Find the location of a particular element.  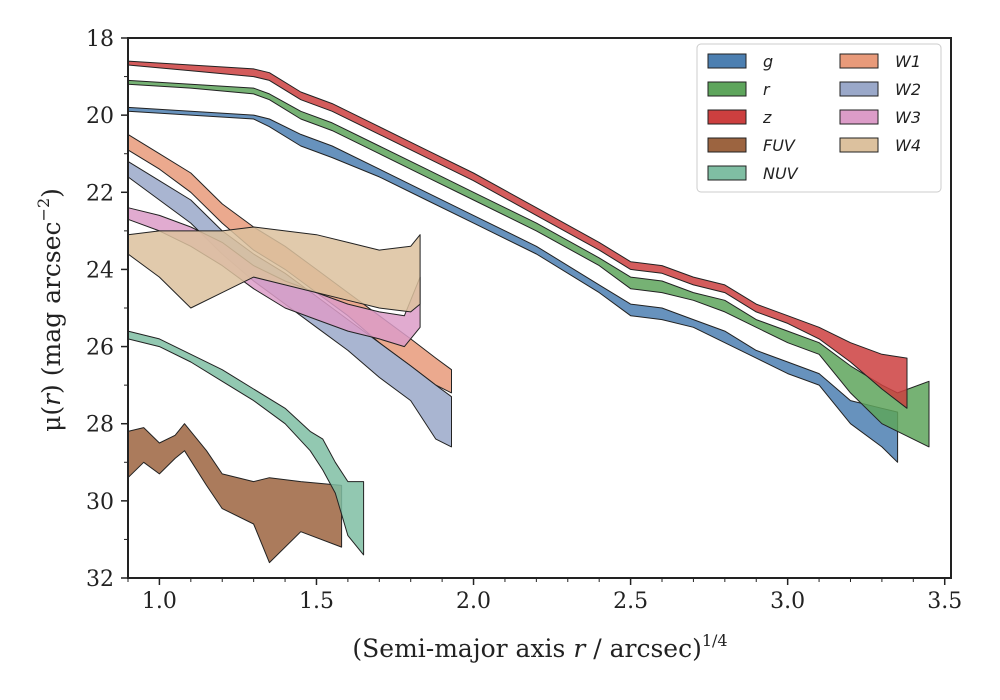

x-tick-label: 3.5 is located at coordinates (944, 601).